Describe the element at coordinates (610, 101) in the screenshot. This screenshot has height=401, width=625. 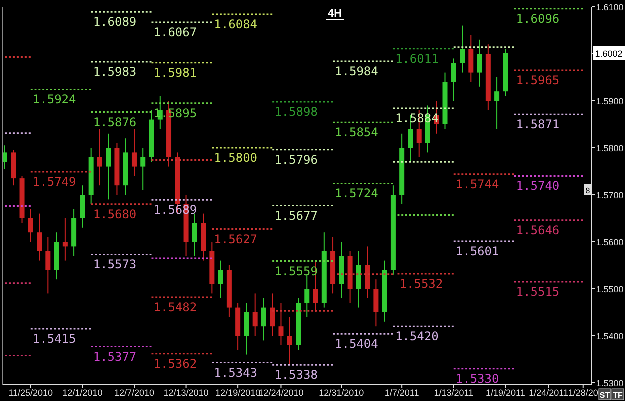
I see `y-tick-label: 1.5900` at that location.